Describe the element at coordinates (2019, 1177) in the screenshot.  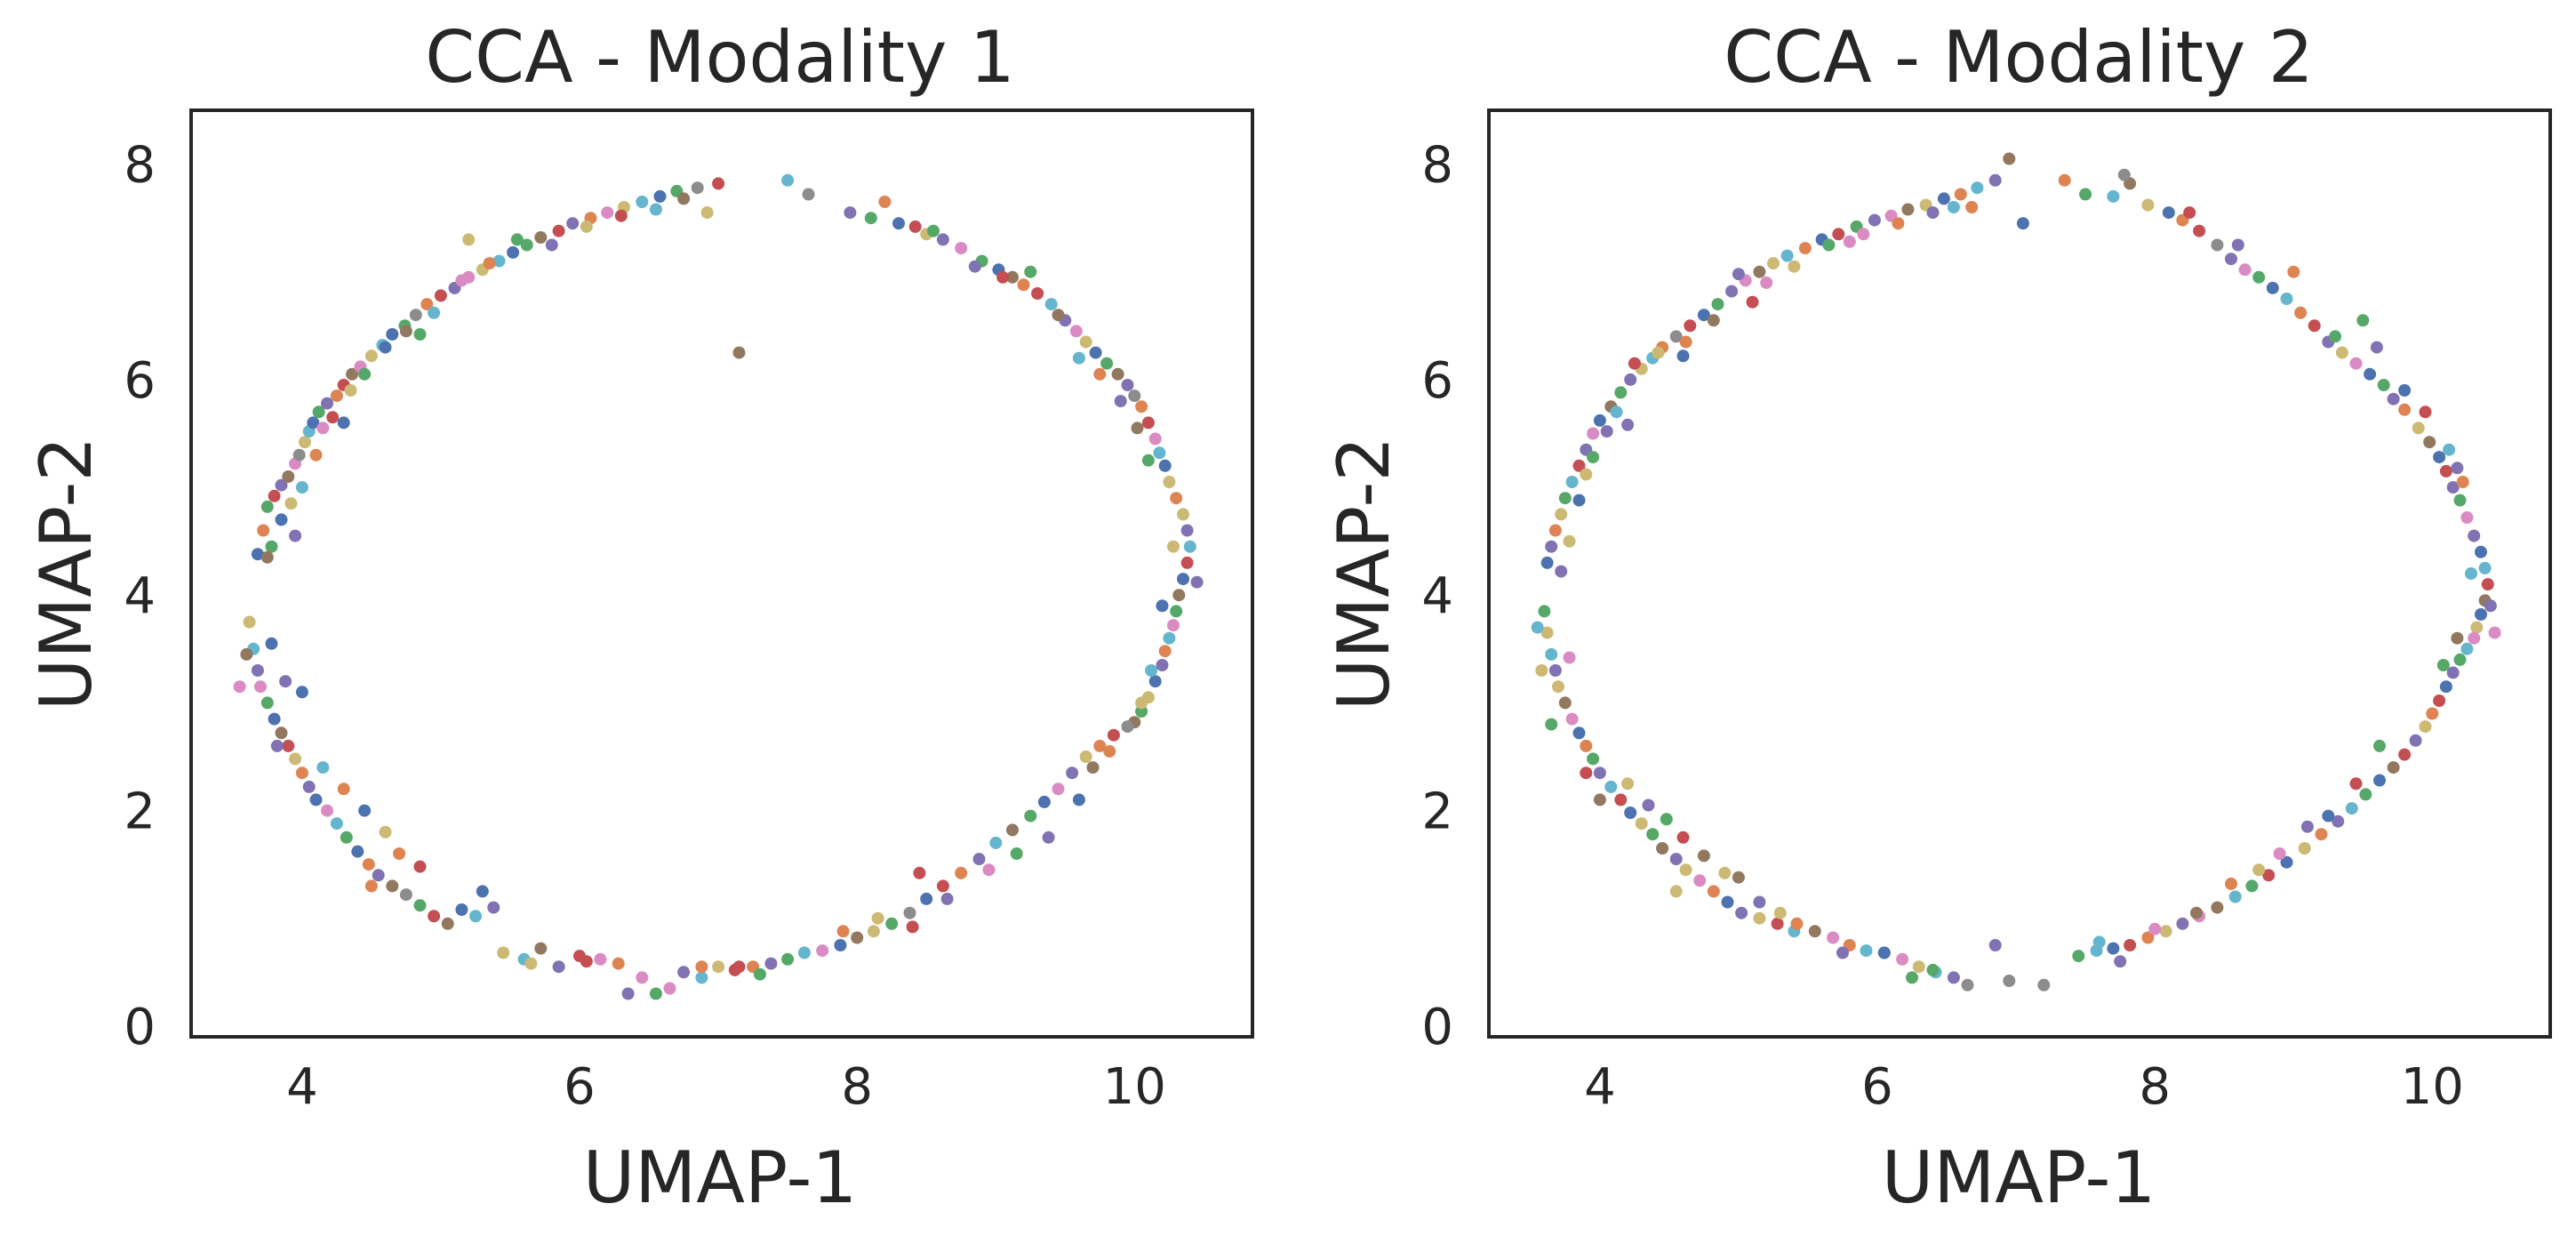
I see `x-axis-label: UMAP-1` at that location.